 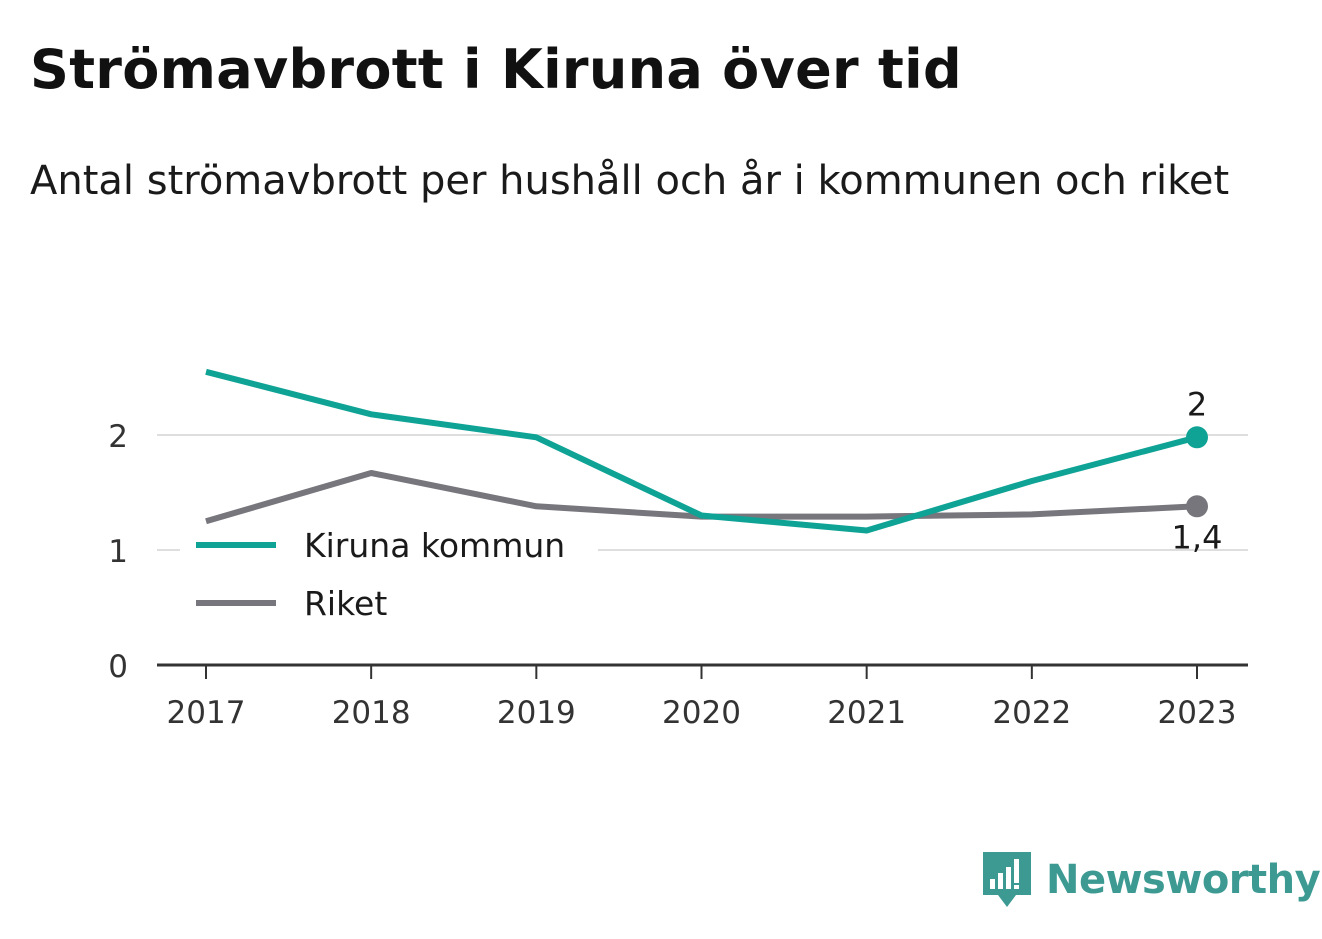 I want to click on brand-name: Newsworthy, so click(x=1183, y=880).